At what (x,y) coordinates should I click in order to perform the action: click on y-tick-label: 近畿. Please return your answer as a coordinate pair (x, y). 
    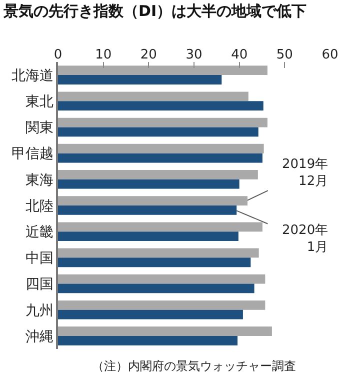
    Looking at the image, I should click on (39, 232).